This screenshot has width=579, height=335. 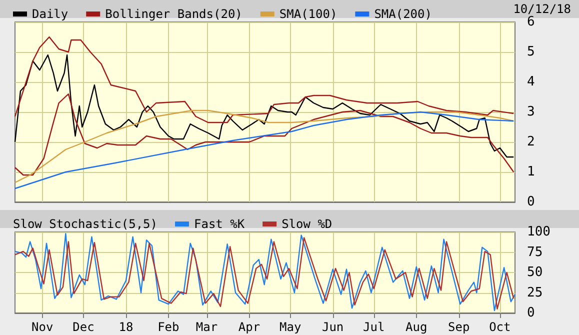 What do you see at coordinates (207, 327) in the screenshot?
I see `x-tick-label: Mar` at bounding box center [207, 327].